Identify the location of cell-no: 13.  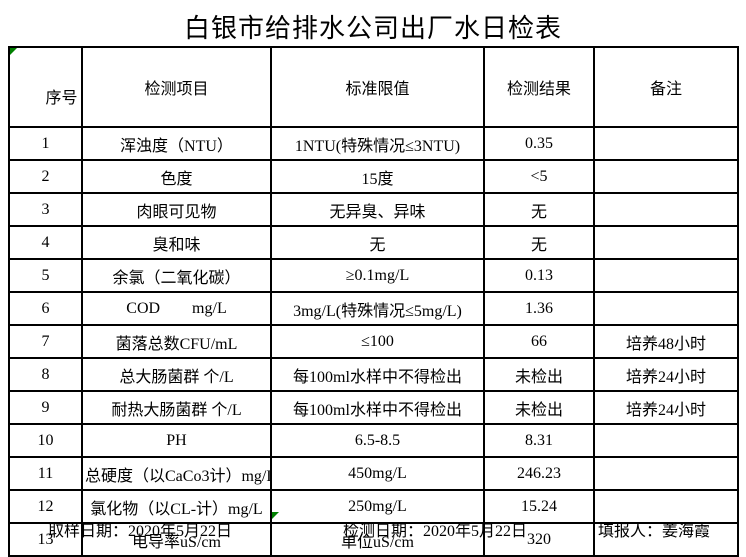
(45, 539).